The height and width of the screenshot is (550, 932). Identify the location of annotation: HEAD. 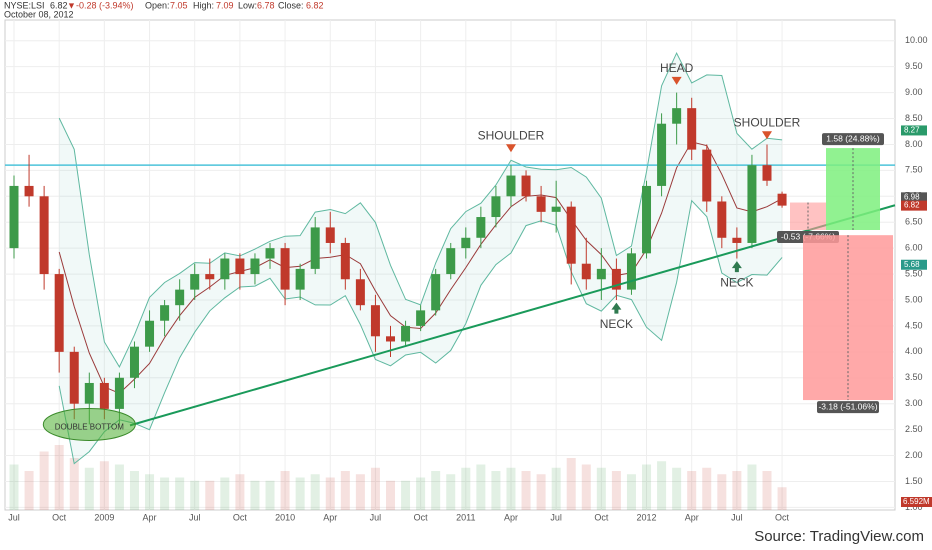
(677, 68).